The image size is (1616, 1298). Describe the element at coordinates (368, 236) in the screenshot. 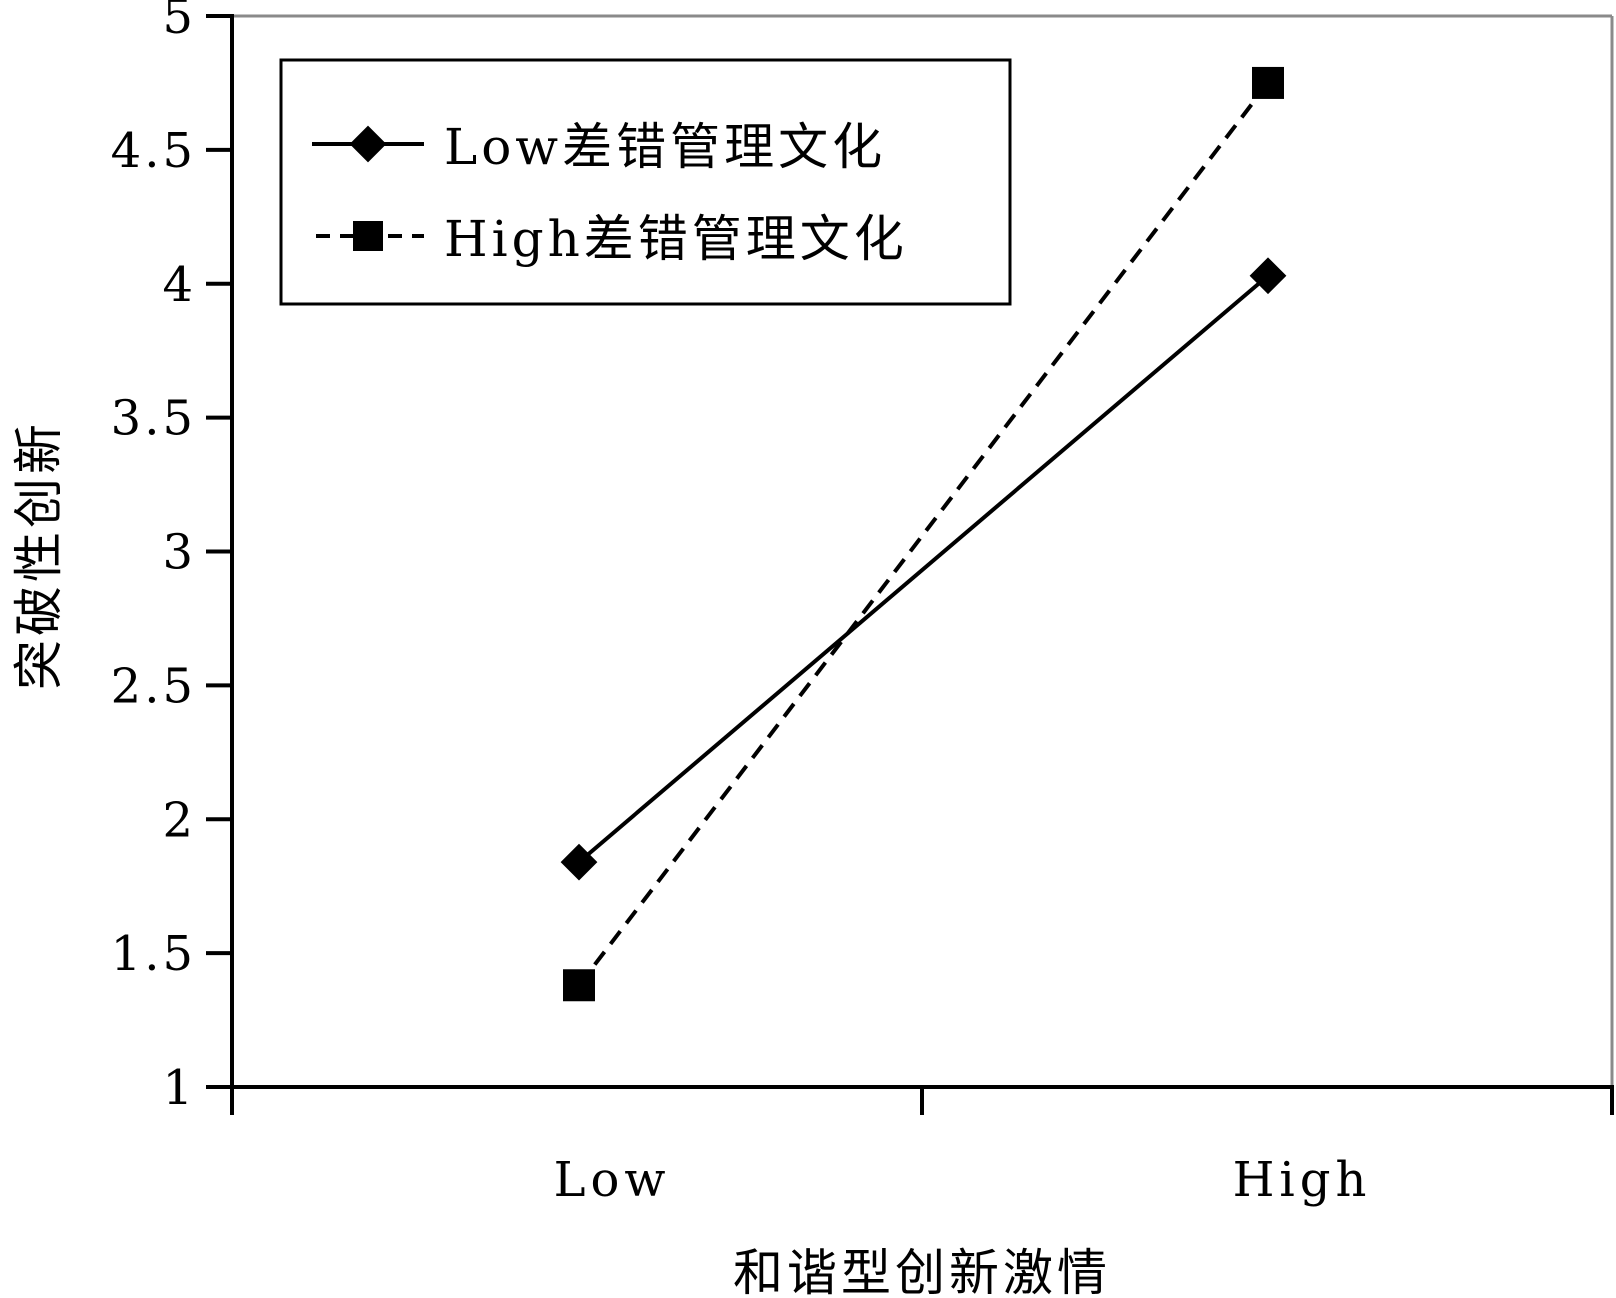

I see `legend-square-marker` at that location.